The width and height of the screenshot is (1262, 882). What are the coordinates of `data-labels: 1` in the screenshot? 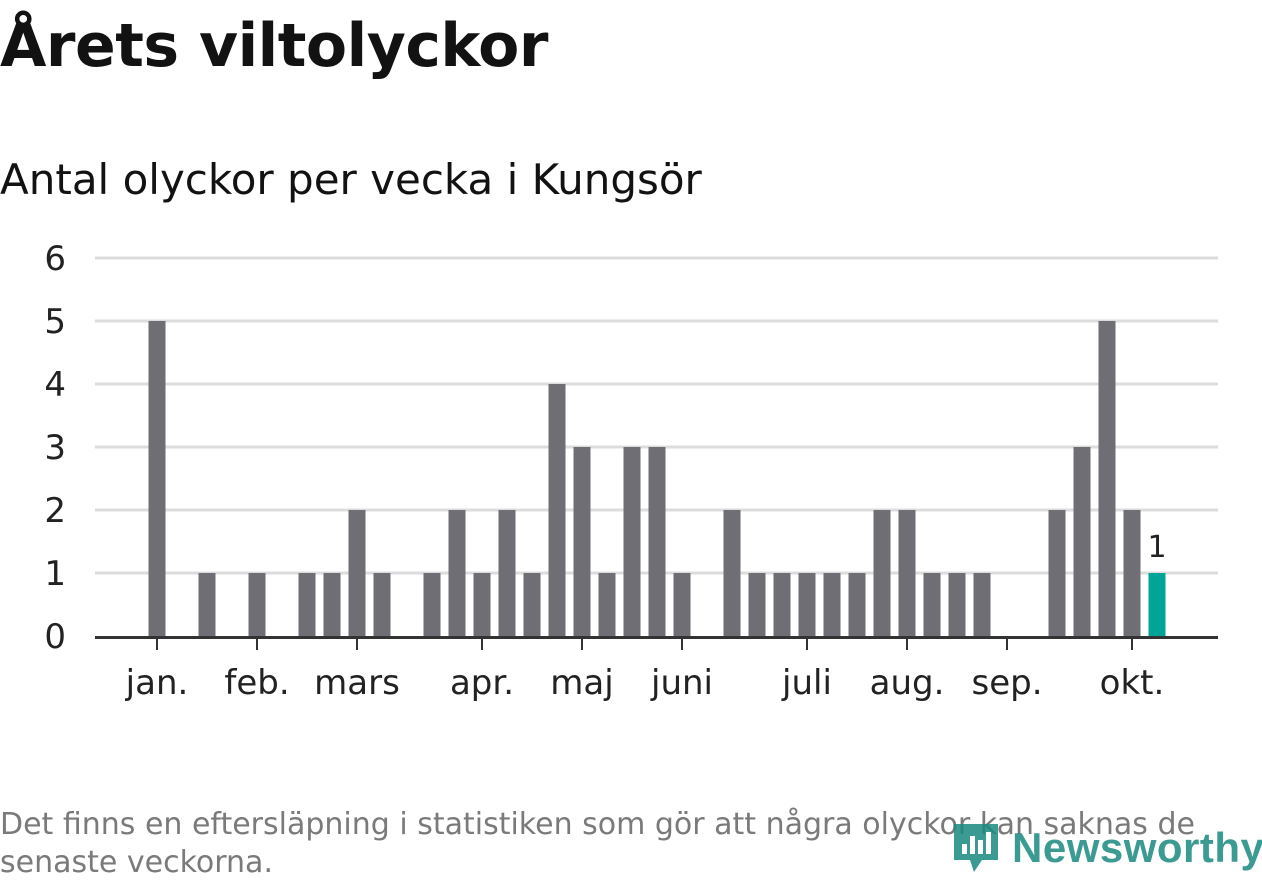 It's located at (1156, 547).